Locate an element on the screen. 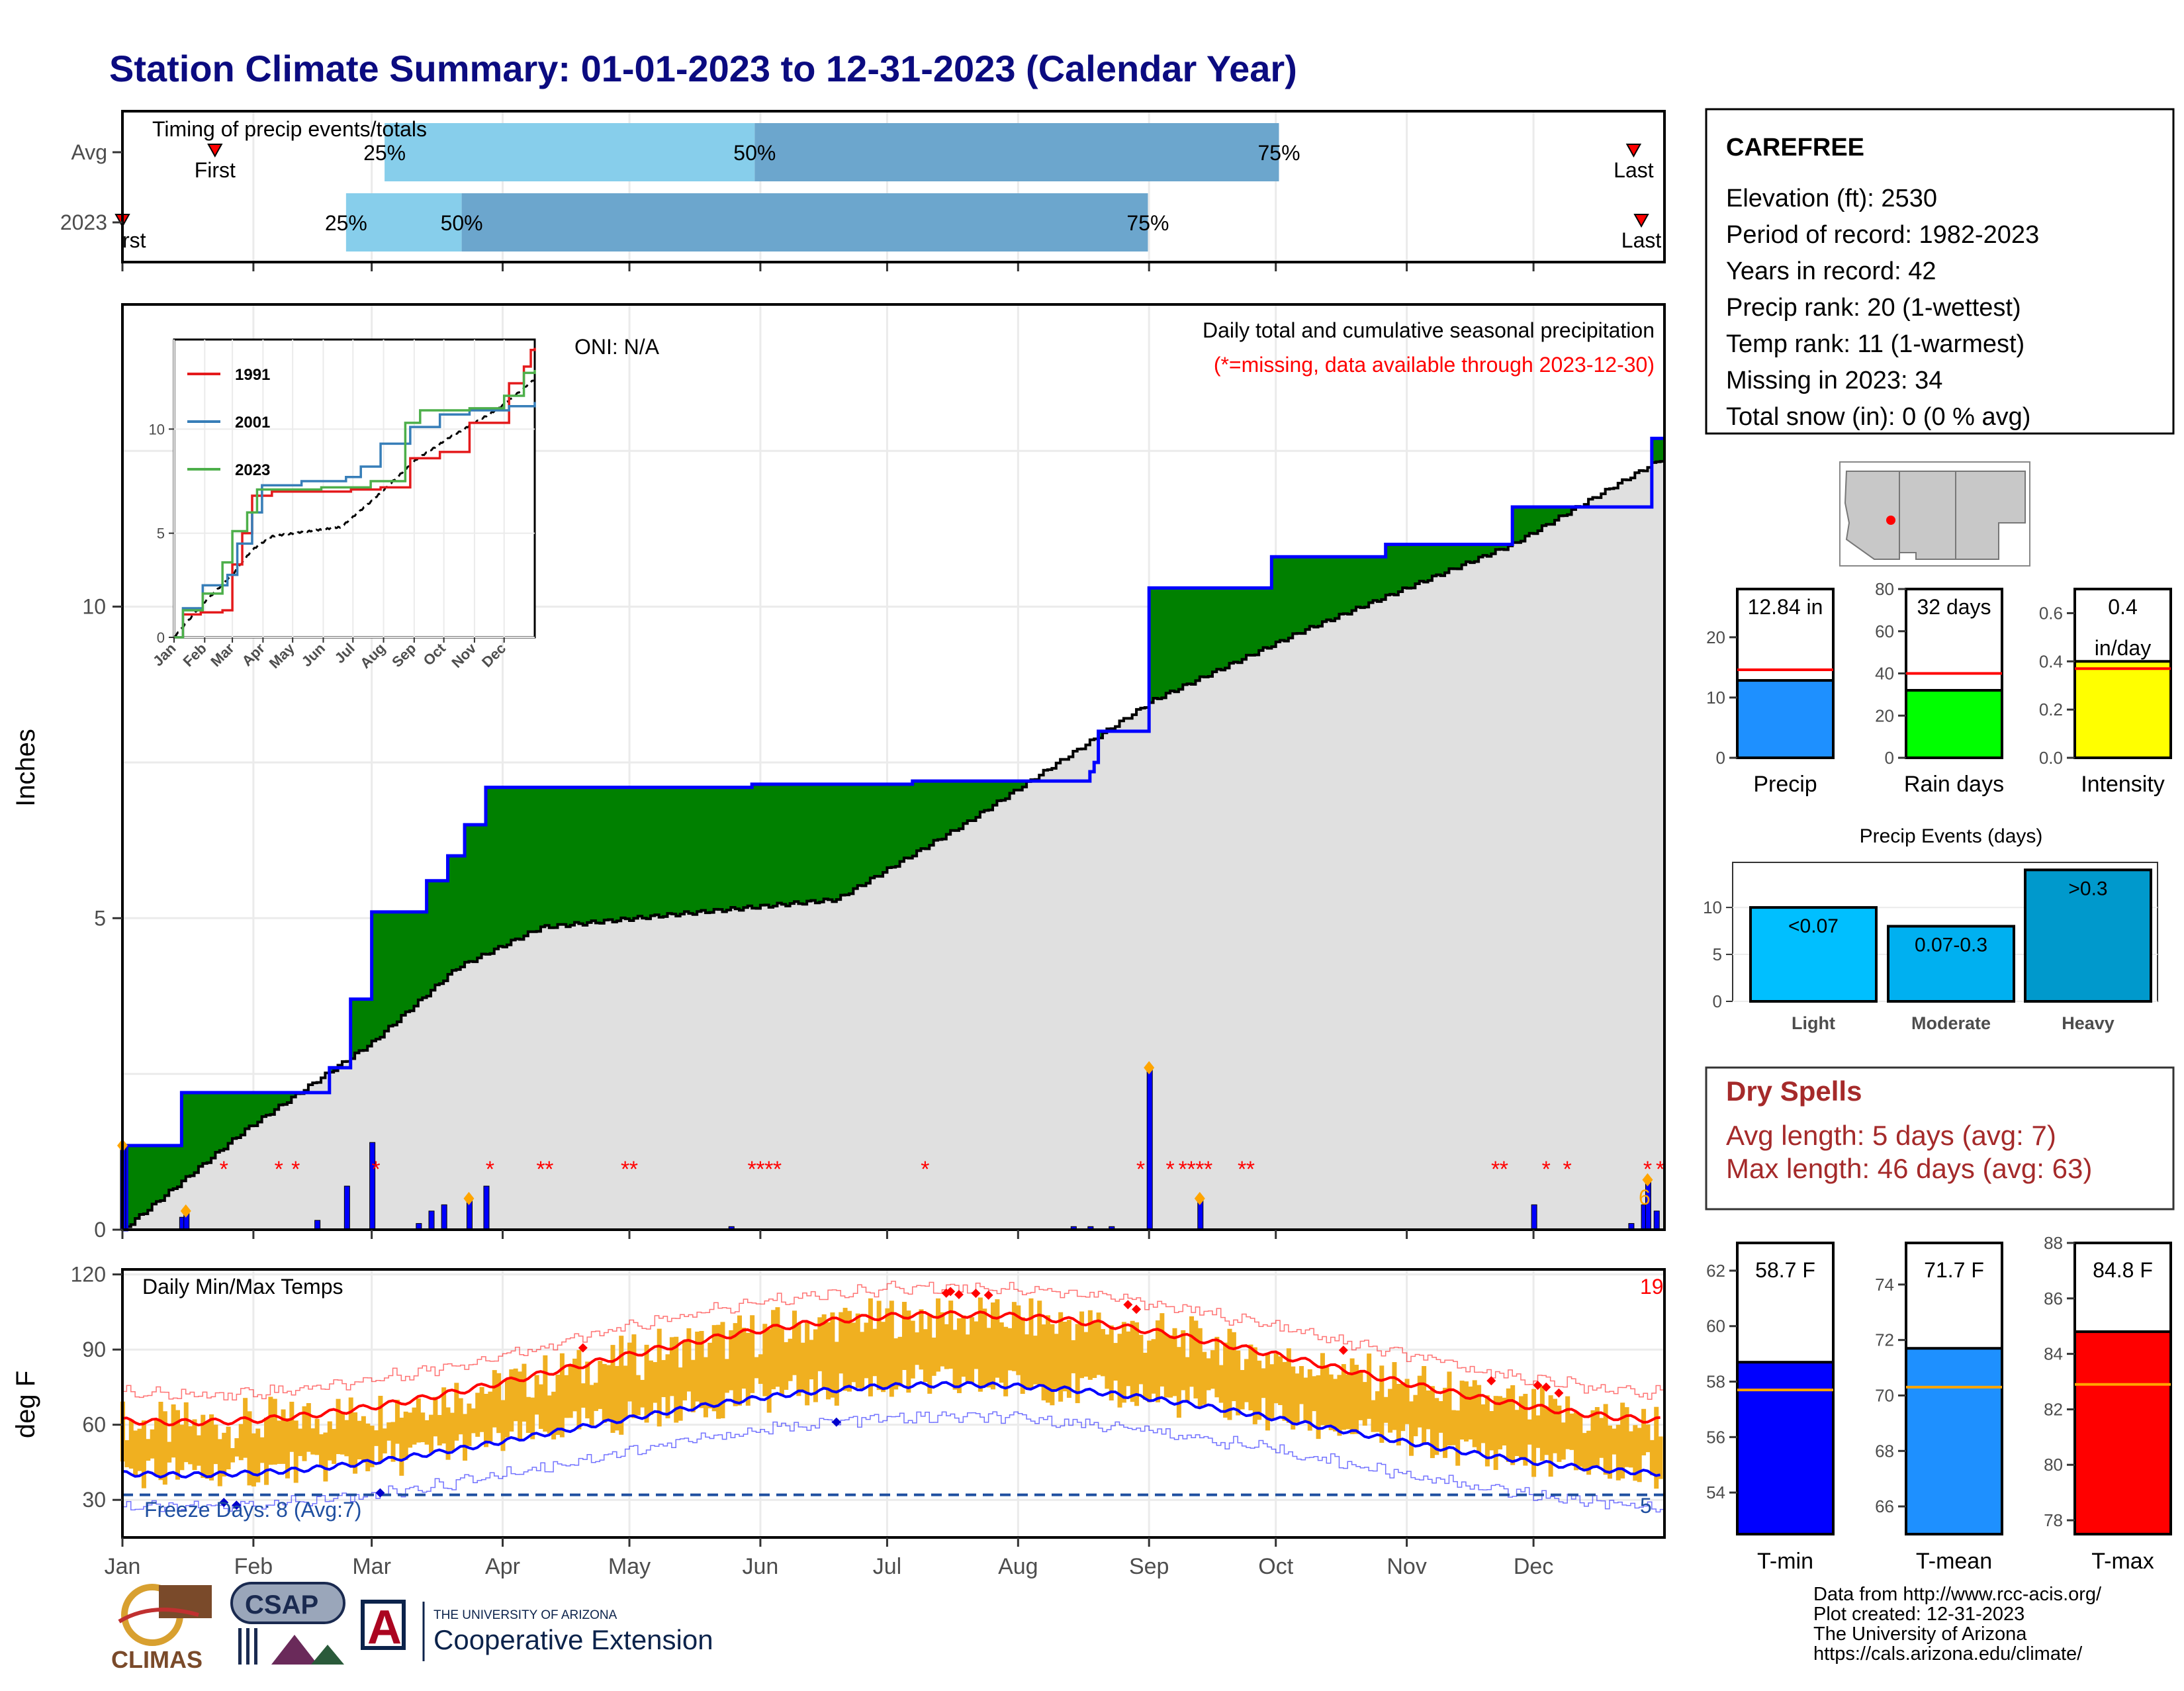  record-precip-marker is located at coordinates (186, 1211).